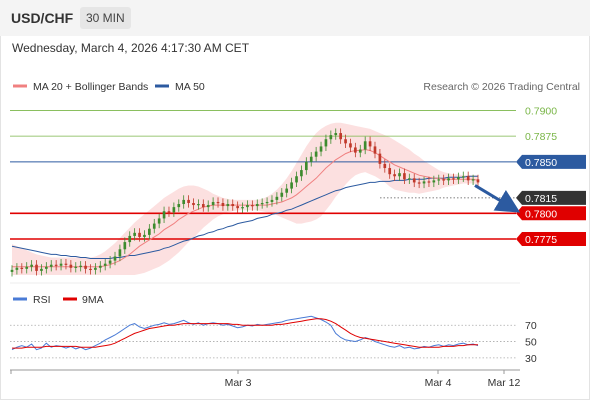 This screenshot has height=400, width=590. I want to click on ma50-legend-label: MA 50, so click(190, 87).